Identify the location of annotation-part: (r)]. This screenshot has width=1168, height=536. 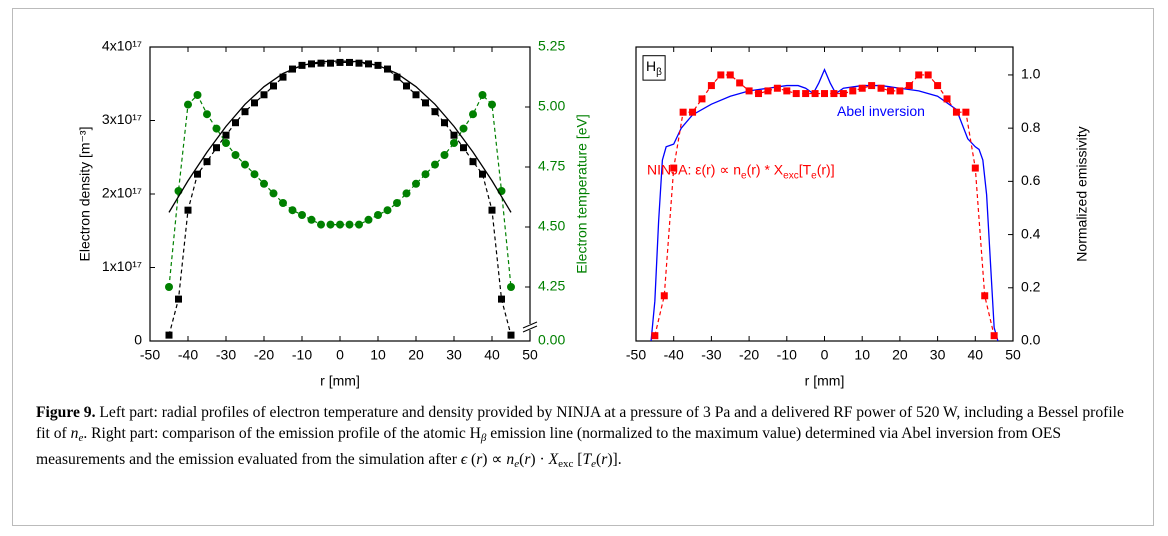
(826, 169).